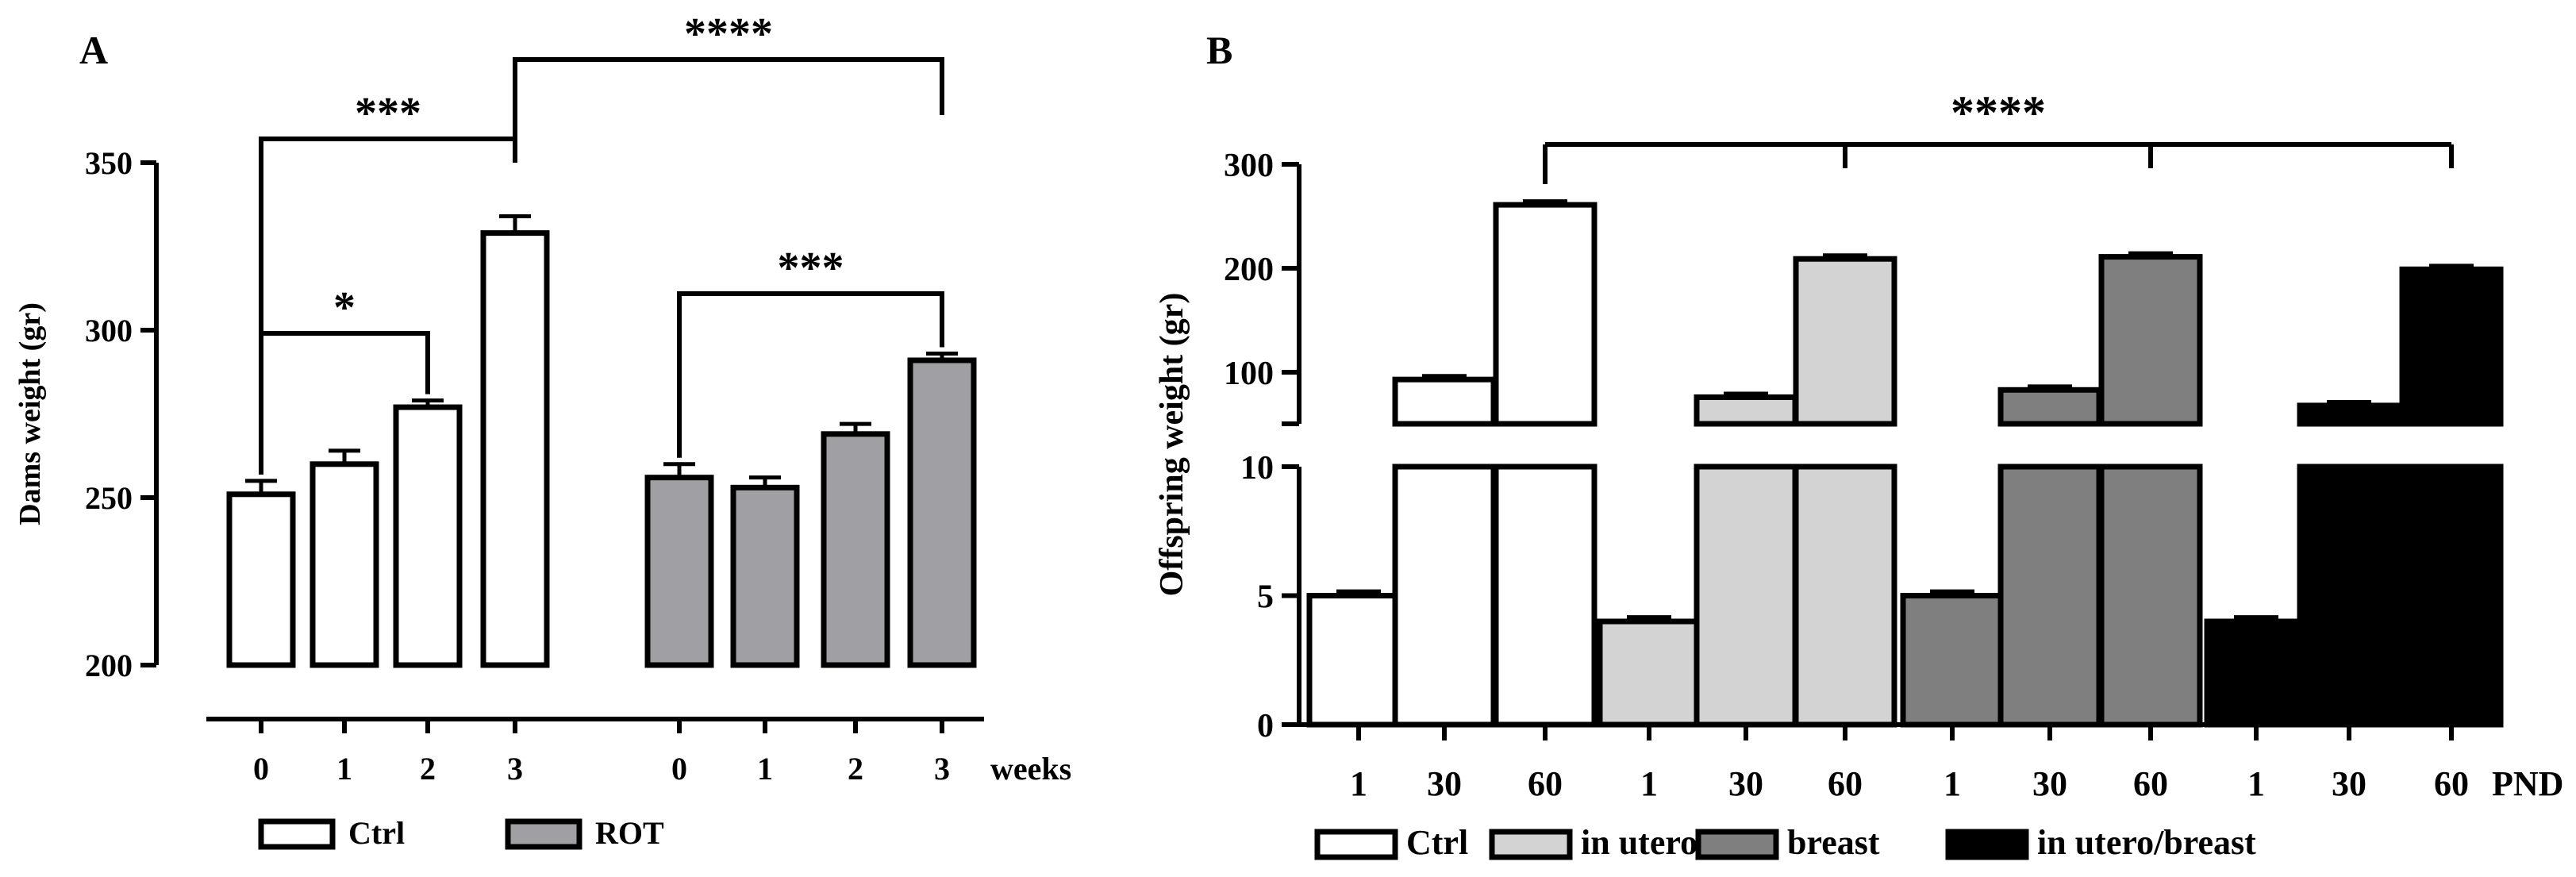 The height and width of the screenshot is (877, 2576). I want to click on bar-breast-pnd-60-lower, so click(2150, 596).